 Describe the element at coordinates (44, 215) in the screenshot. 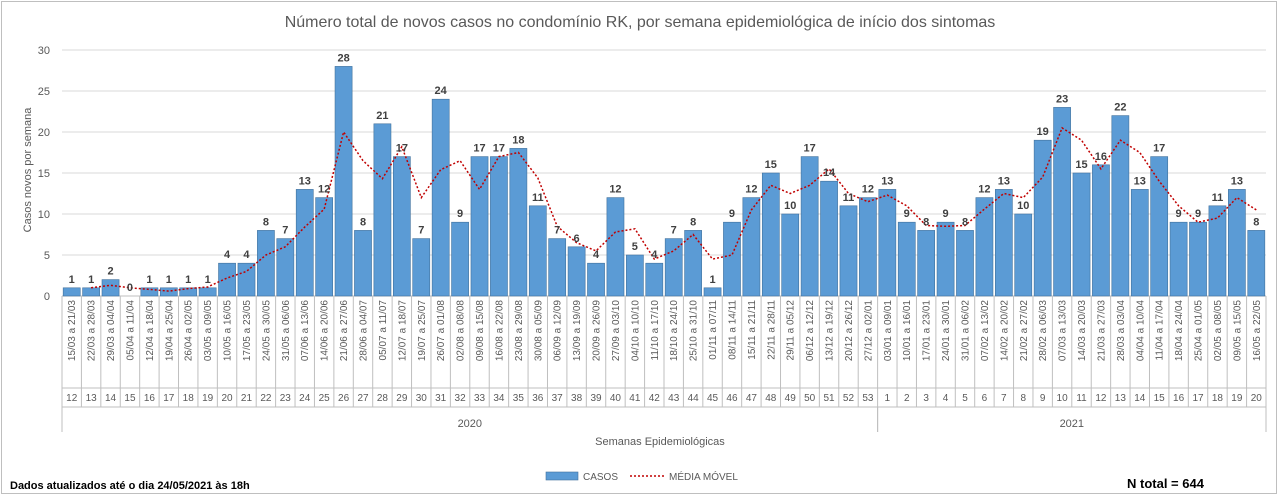

I see `y-tick-label: 10` at that location.